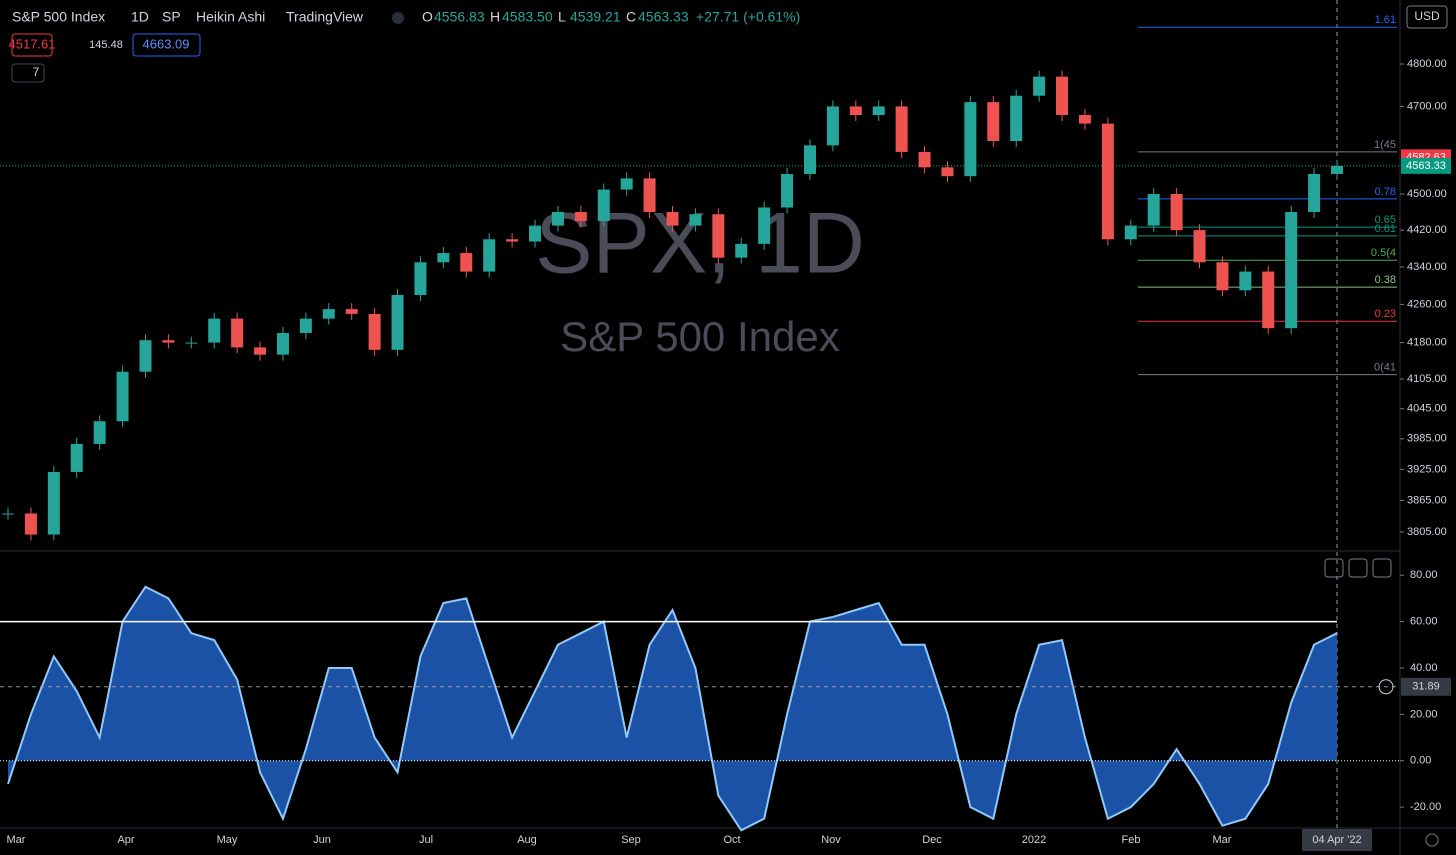 This screenshot has height=855, width=1456. Describe the element at coordinates (322, 840) in the screenshot. I see `x-tick-label: Jun` at that location.